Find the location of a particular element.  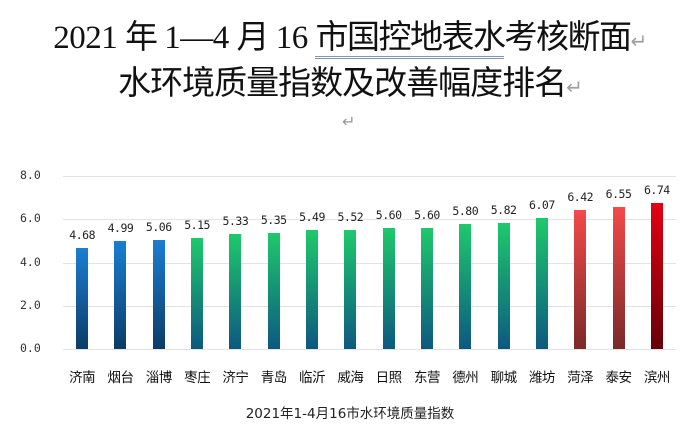

x-axis-category-label: 日照 is located at coordinates (389, 378).